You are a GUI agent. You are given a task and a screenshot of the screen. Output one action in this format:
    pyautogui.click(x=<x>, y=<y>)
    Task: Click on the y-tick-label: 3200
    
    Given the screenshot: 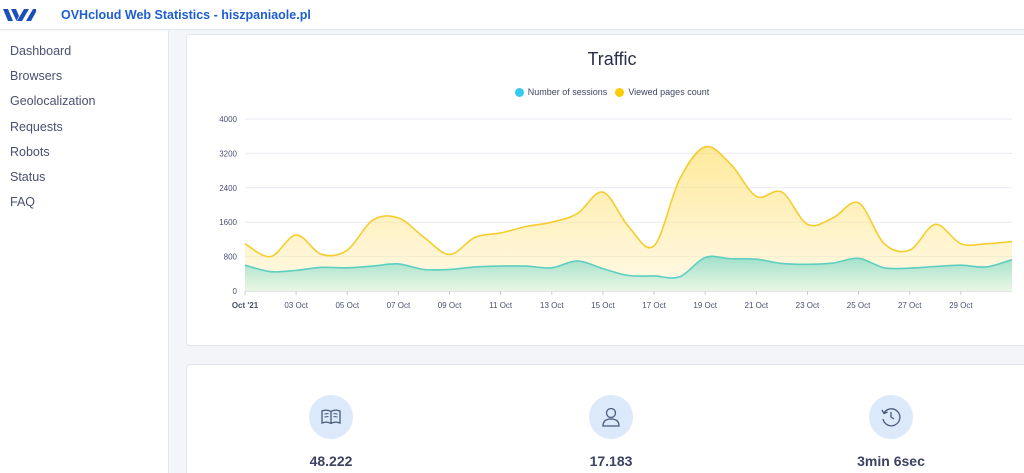 What is the action you would take?
    pyautogui.click(x=228, y=153)
    